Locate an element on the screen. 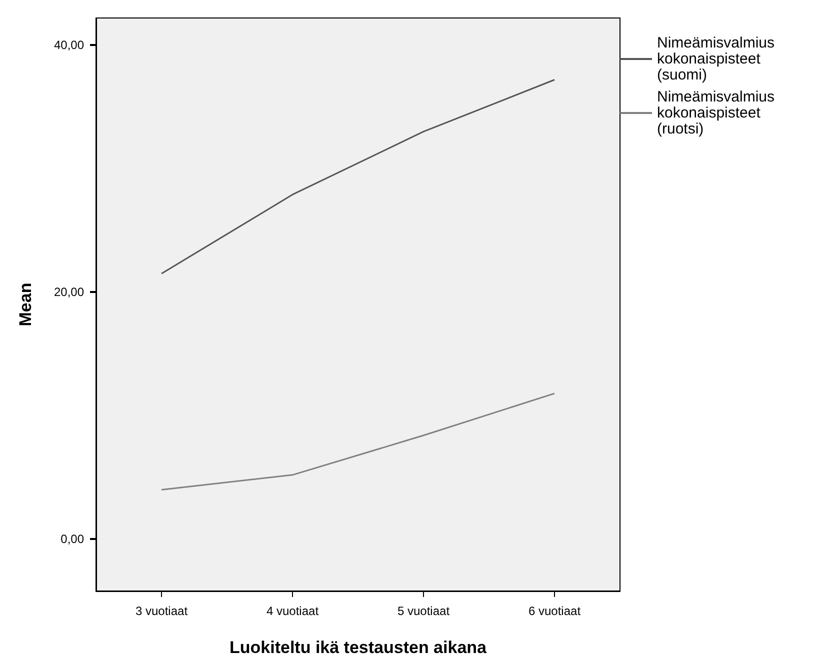 This screenshot has width=820, height=669. y-tick-label: 40,00 is located at coordinates (69, 45).